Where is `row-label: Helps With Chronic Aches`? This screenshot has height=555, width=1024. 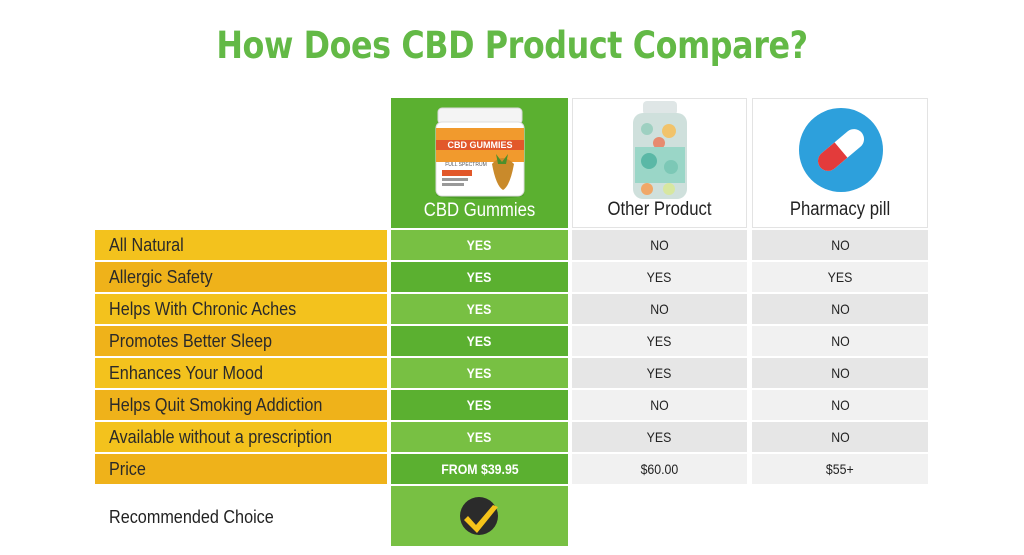
row-label: Helps With Chronic Aches is located at coordinates (241, 309).